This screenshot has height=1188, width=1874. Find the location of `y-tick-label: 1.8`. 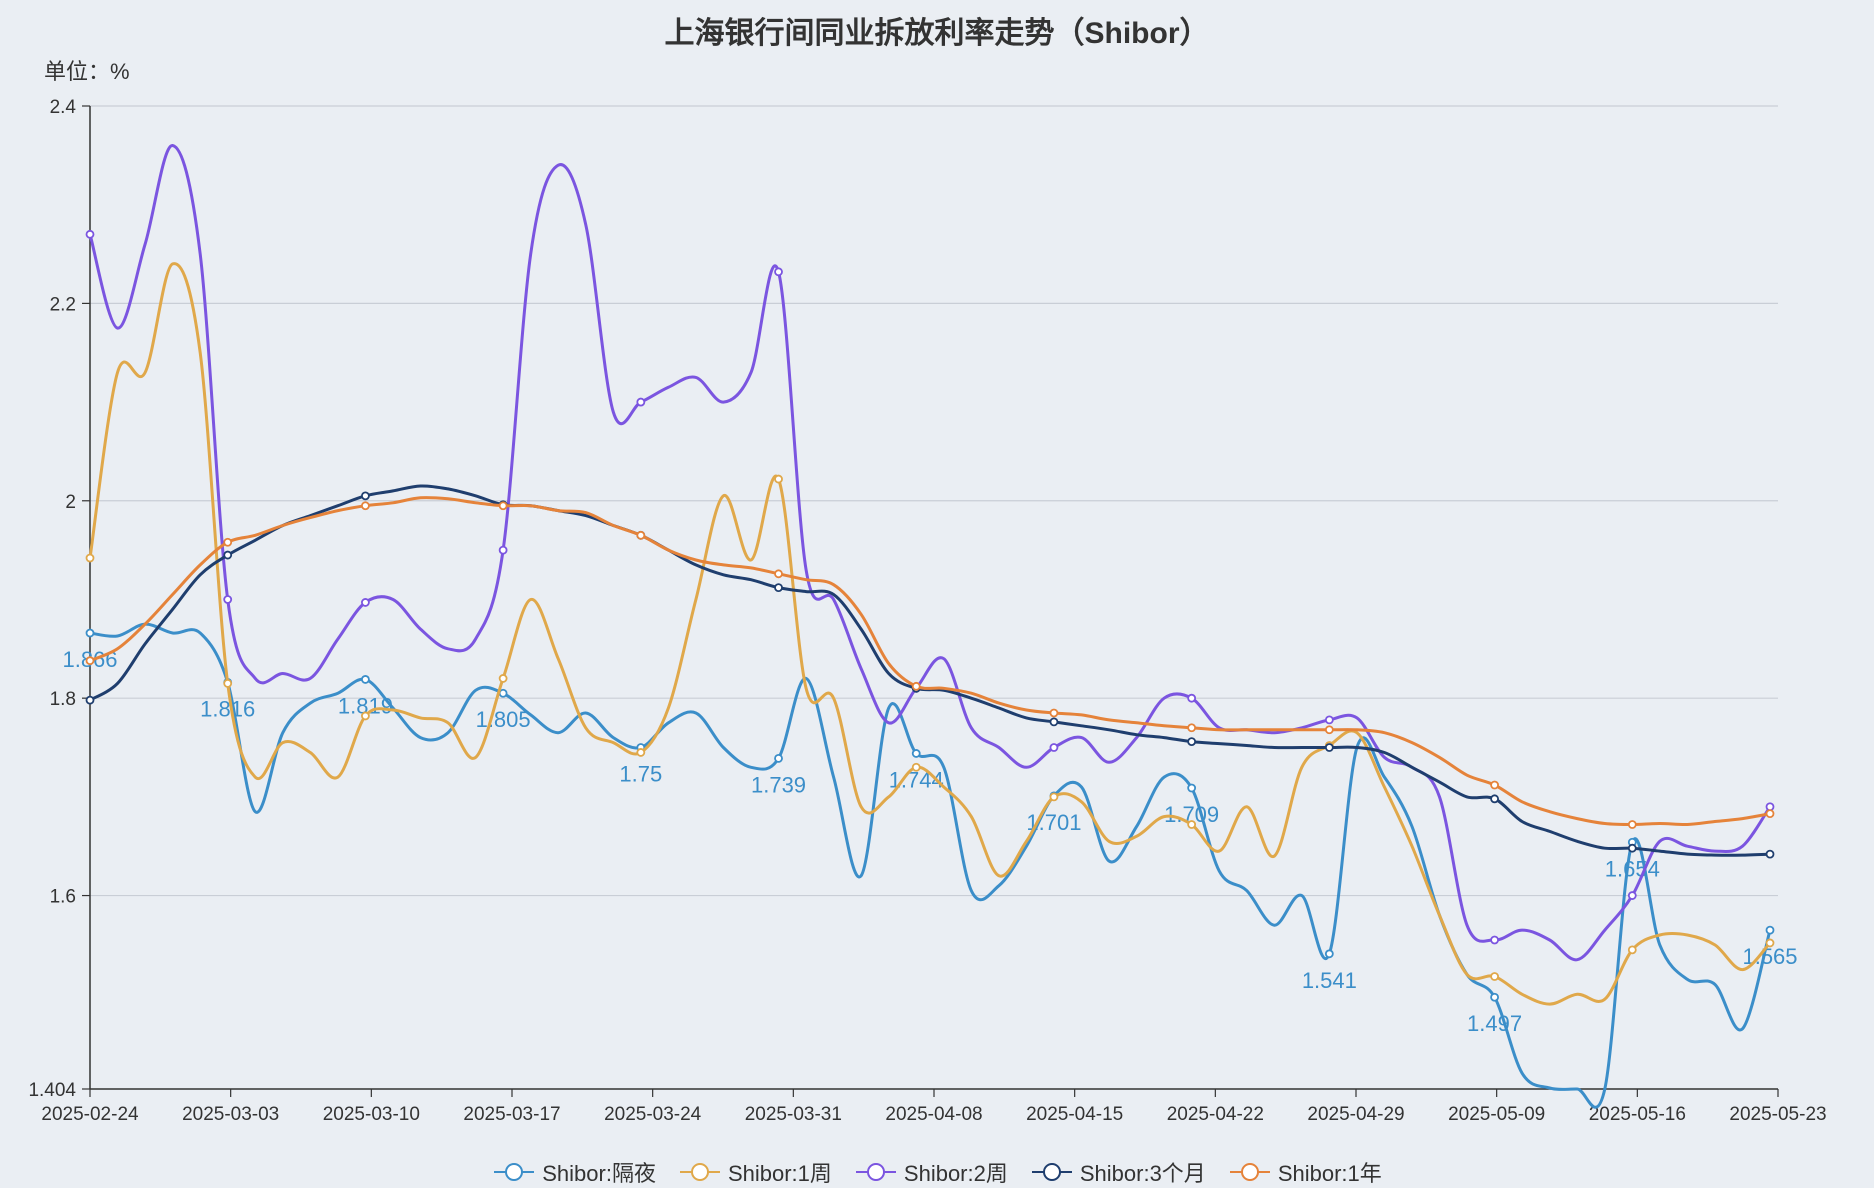

y-tick-label: 1.8 is located at coordinates (63, 699).